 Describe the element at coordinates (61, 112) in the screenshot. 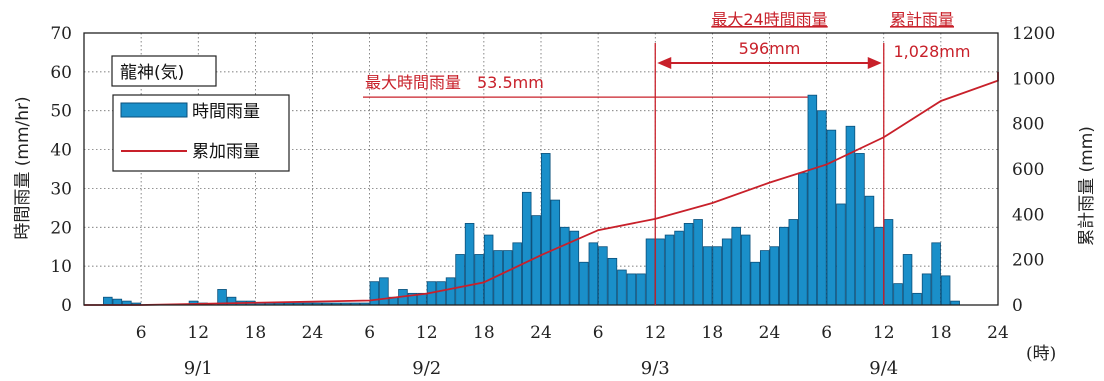

I see `left-tick-label: 50` at that location.